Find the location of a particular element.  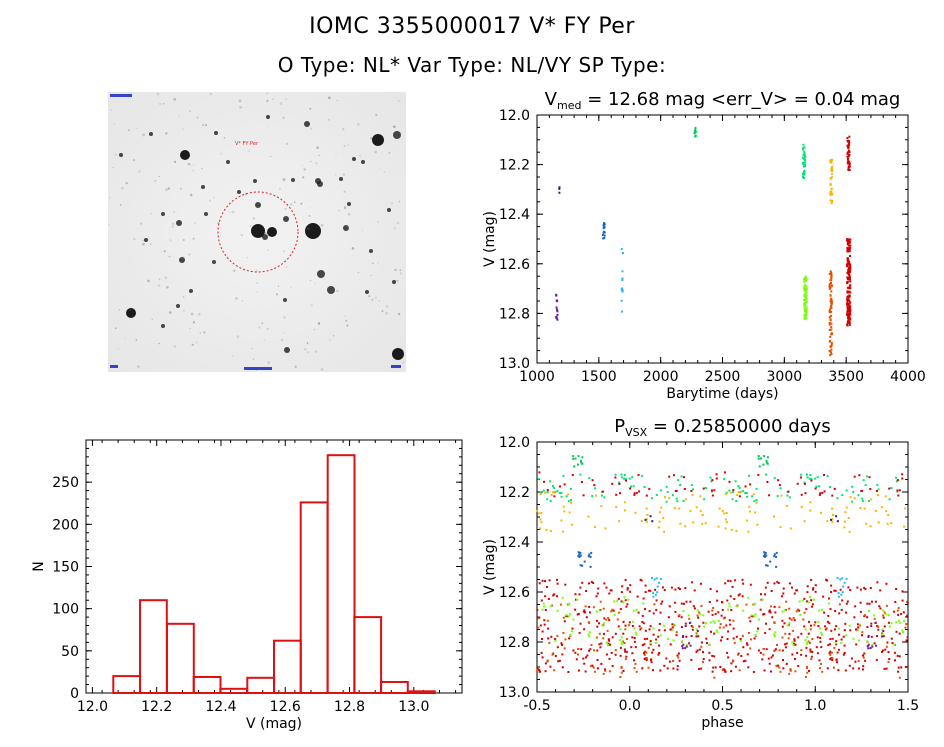

star is located at coordinates (313, 231).